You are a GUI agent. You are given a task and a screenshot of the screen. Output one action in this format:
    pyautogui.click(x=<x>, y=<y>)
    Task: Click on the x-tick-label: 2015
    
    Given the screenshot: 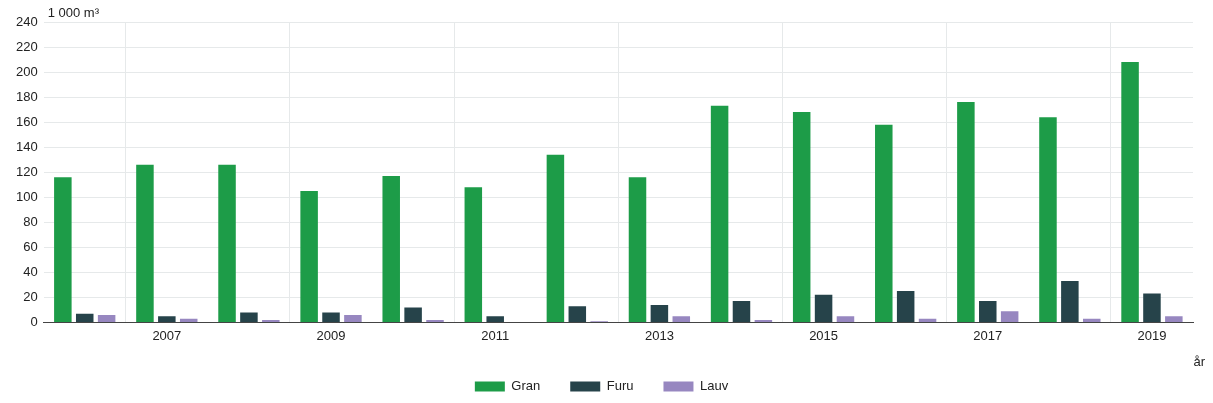 What is the action you would take?
    pyautogui.click(x=824, y=335)
    